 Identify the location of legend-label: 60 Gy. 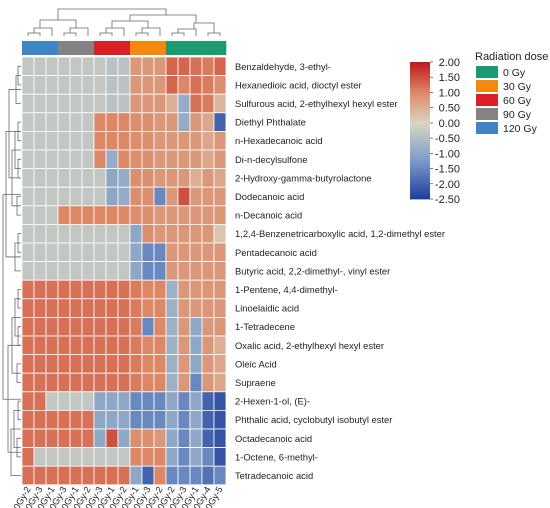
(517, 101).